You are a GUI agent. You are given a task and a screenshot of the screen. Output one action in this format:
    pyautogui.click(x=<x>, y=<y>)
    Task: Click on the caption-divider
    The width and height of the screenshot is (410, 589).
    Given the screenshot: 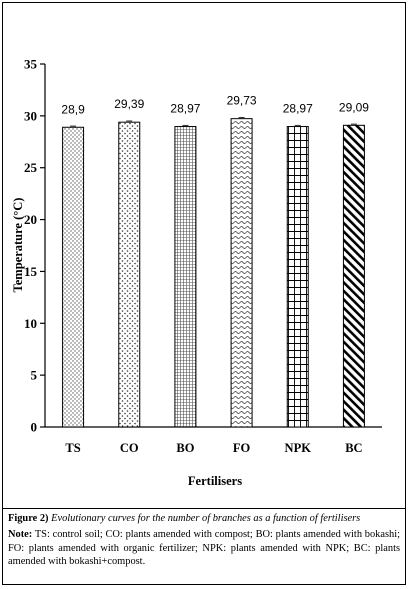 What is the action you would take?
    pyautogui.click(x=204, y=508)
    